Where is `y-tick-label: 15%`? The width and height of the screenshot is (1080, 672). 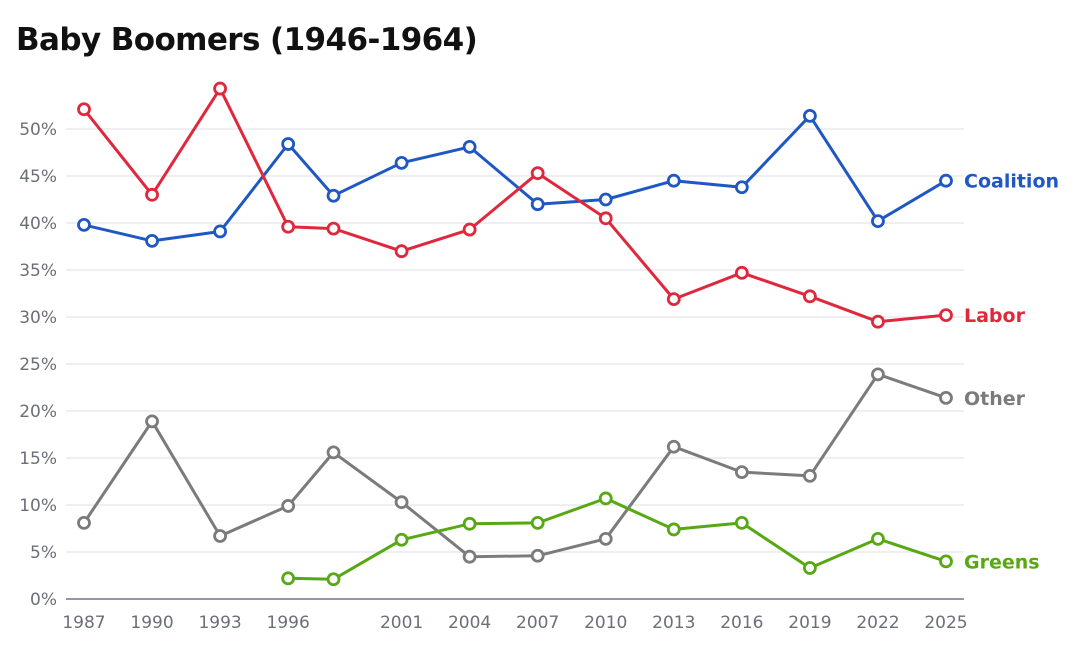
y-tick-label: 15% is located at coordinates (38, 459).